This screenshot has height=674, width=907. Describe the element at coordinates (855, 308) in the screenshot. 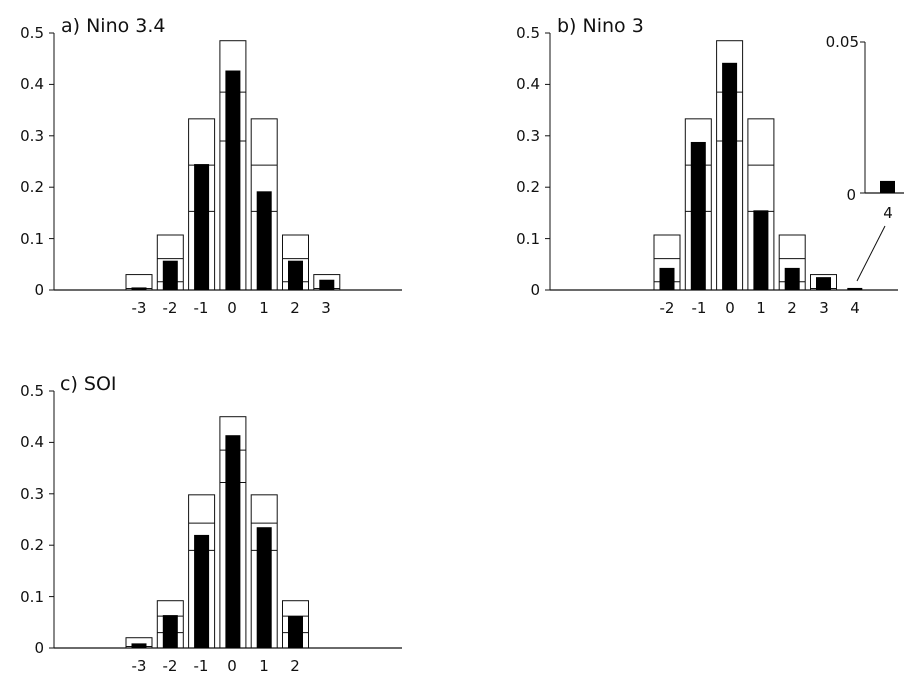

I see `x-tick-label: 4` at that location.